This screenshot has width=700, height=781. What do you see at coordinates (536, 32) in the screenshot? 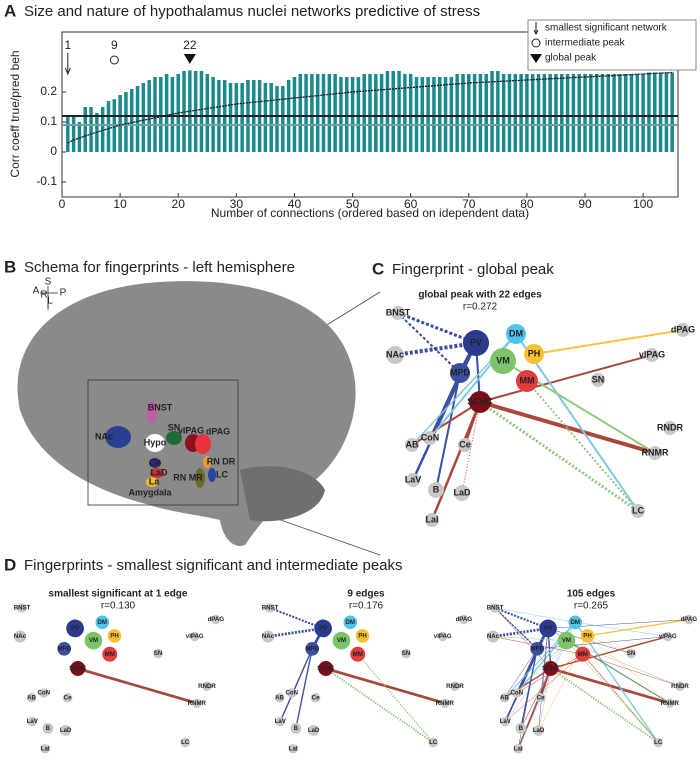
I see `legend-arrowhead` at bounding box center [536, 32].